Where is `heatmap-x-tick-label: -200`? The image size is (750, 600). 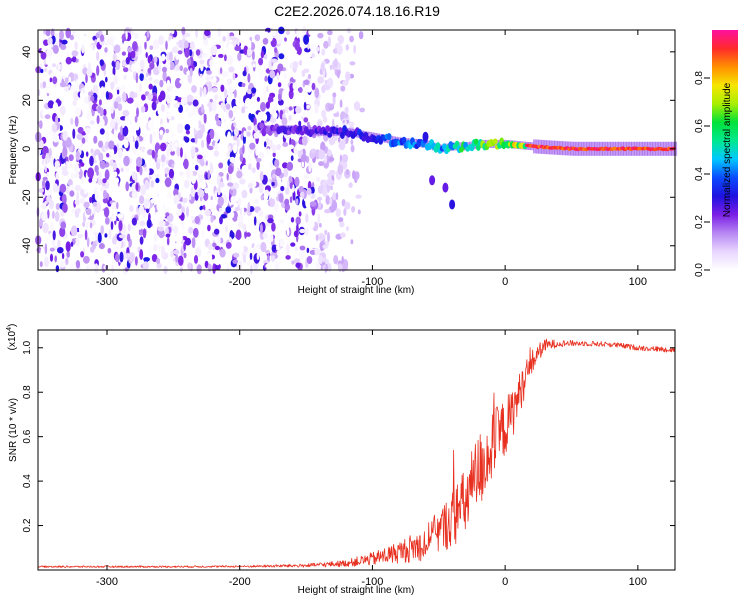
heatmap-x-tick-label: -200 is located at coordinates (240, 282).